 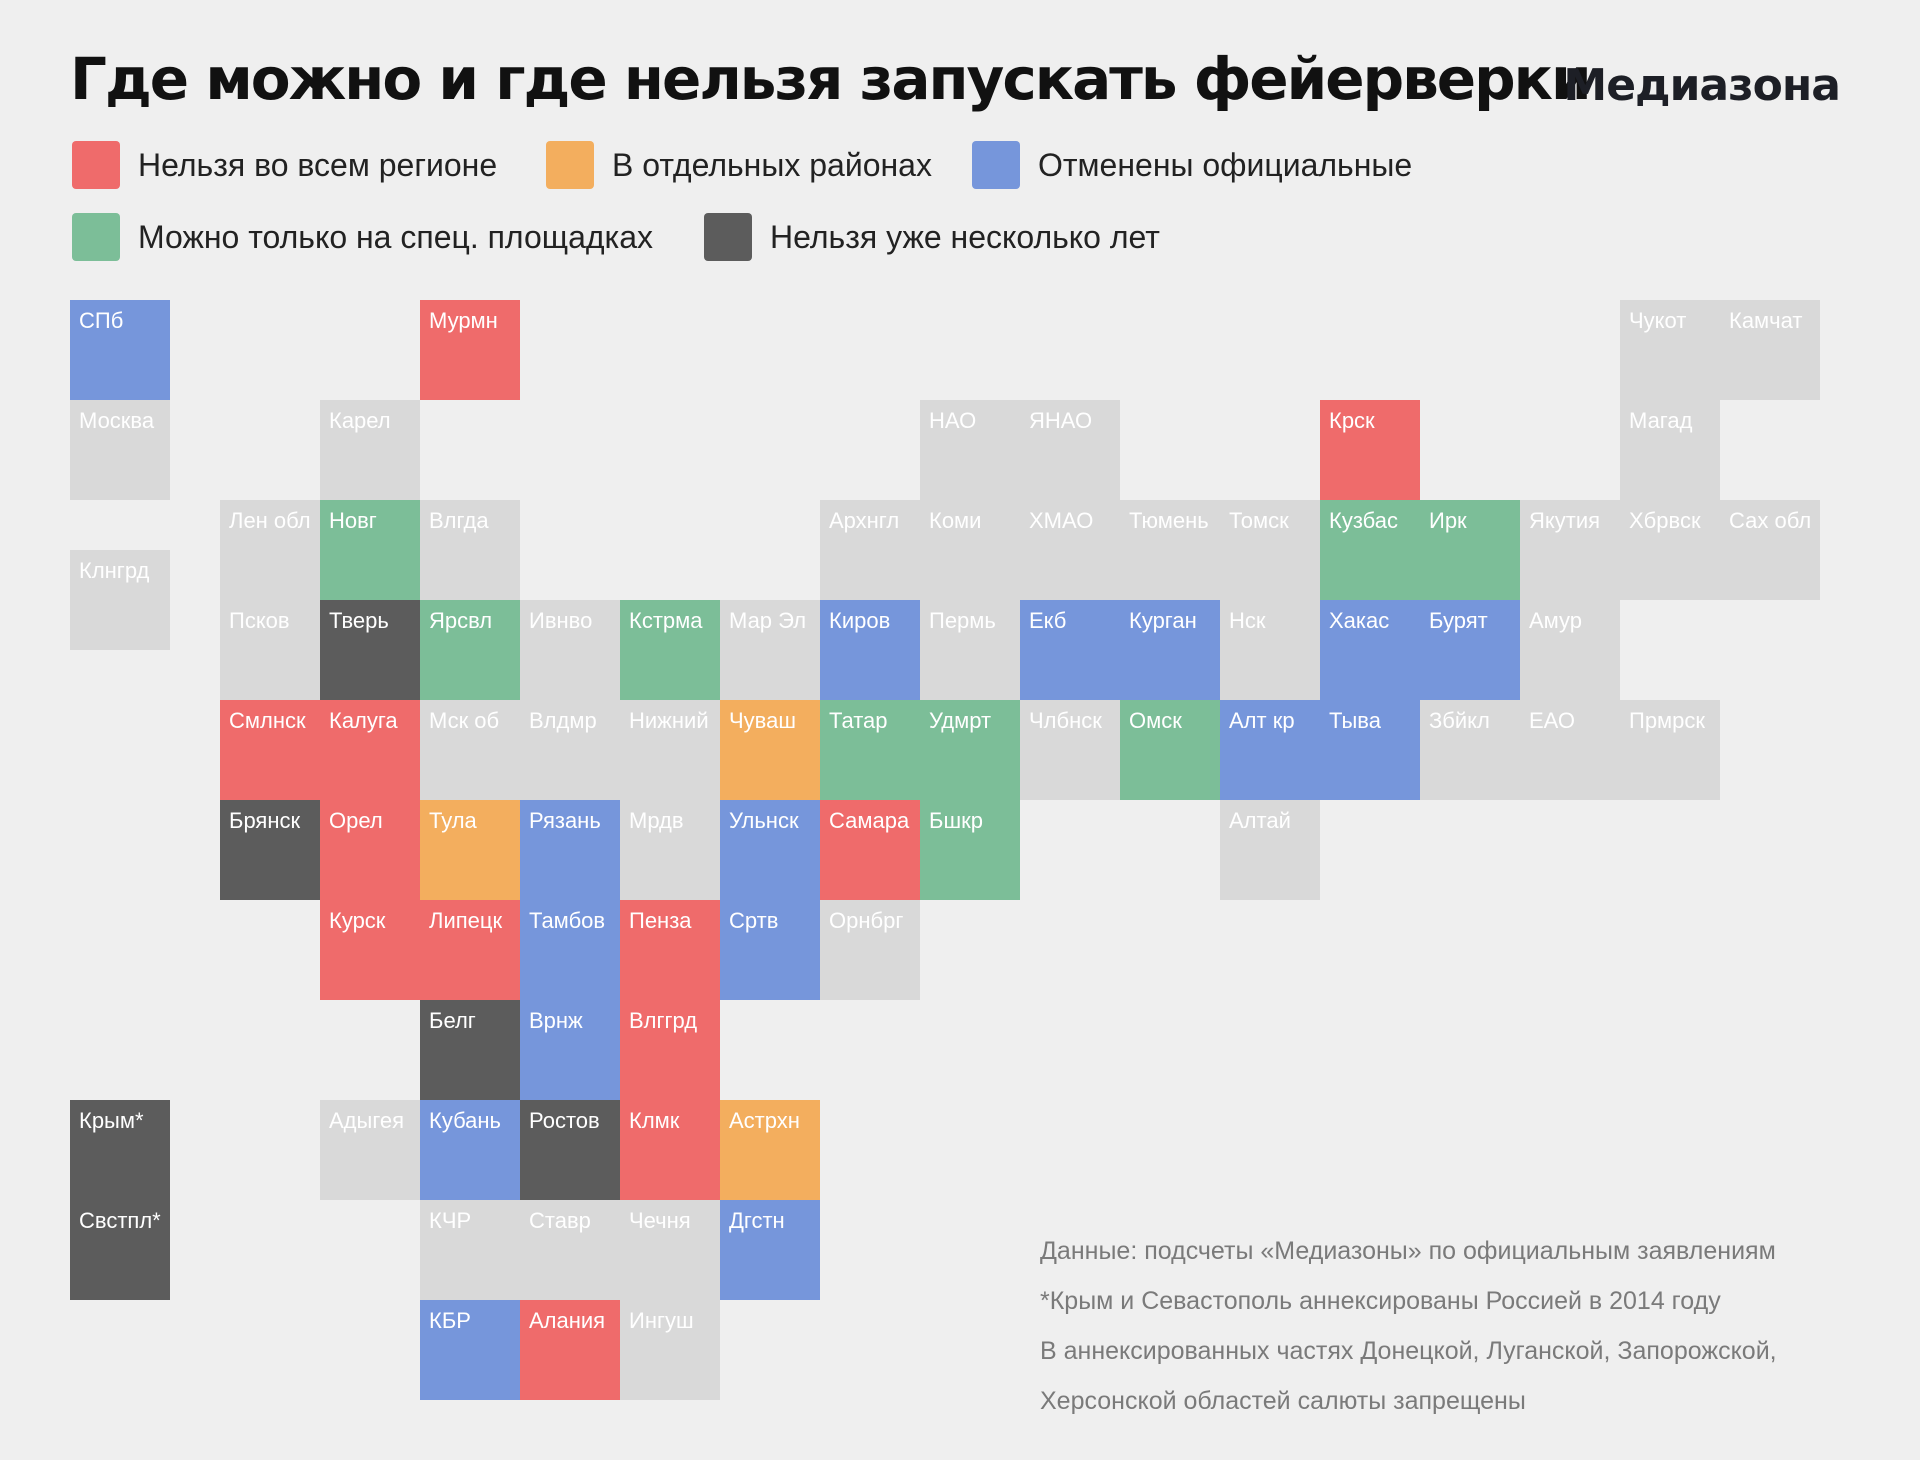 What do you see at coordinates (965, 236) in the screenshot?
I see `legend-label: Нельзя уже несколько лет` at bounding box center [965, 236].